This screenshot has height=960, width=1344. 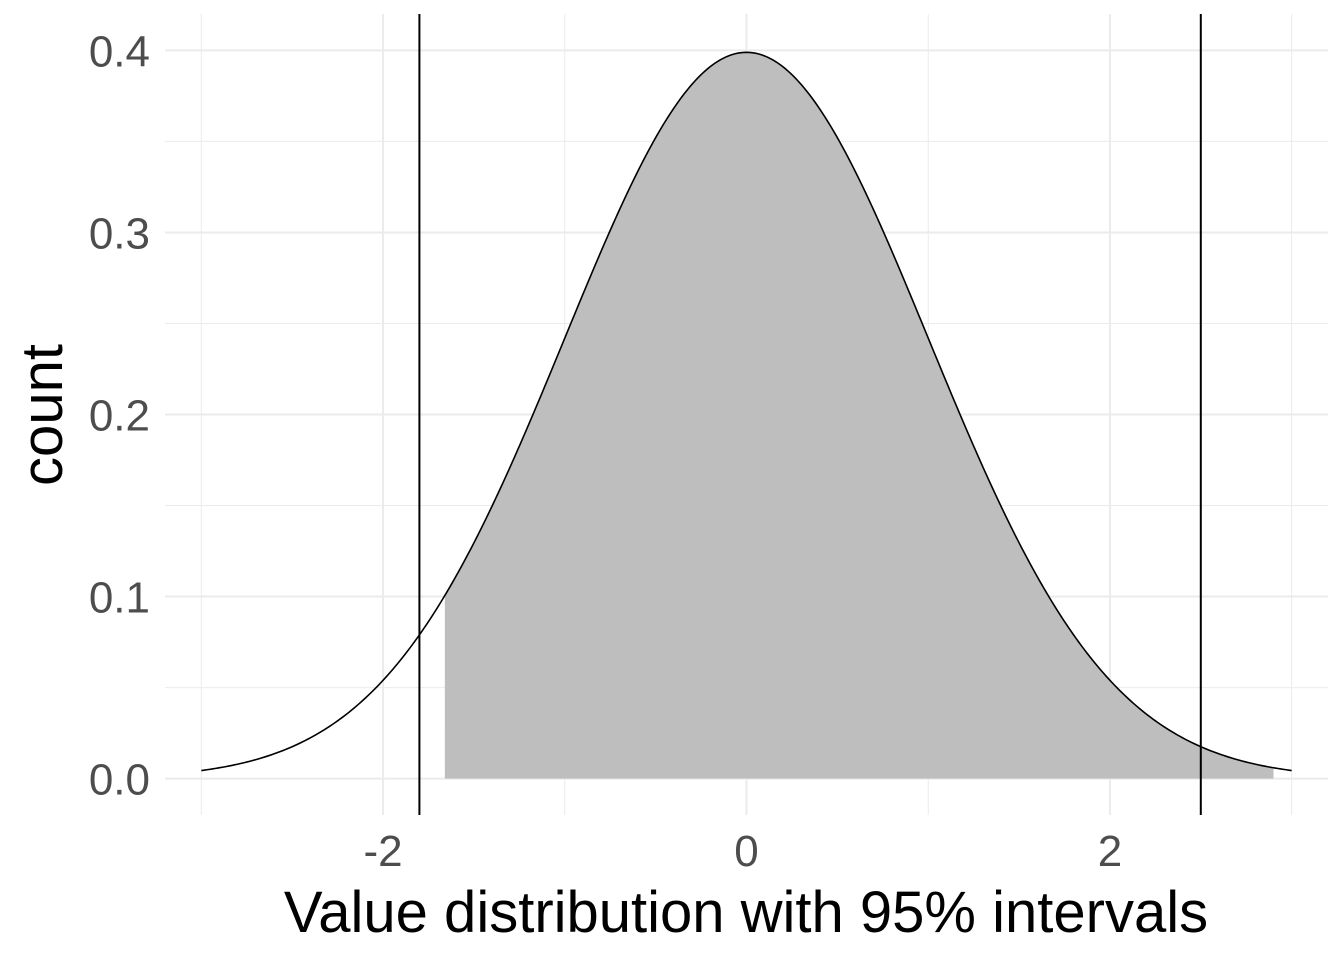 What do you see at coordinates (1110, 851) in the screenshot?
I see `x-tick-label: 2` at bounding box center [1110, 851].